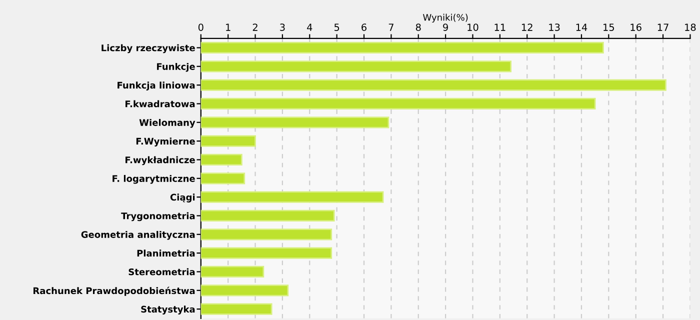 Image resolution: width=700 pixels, height=320 pixels. I want to click on y-tick-label: Rachunek Prawdopodobieństwa, so click(114, 291).